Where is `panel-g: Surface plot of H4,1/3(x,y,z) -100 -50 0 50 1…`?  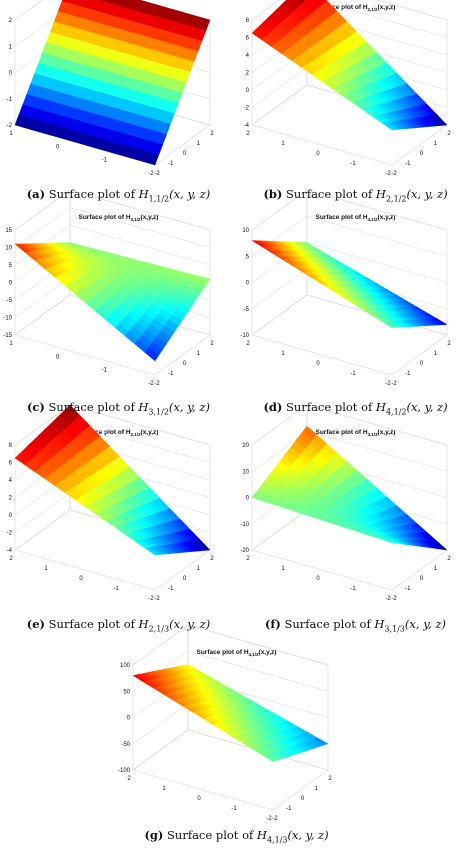 panel-g: Surface plot of H4,1/3(x,y,z) -100 -50 0 50 1… is located at coordinates (236, 723).